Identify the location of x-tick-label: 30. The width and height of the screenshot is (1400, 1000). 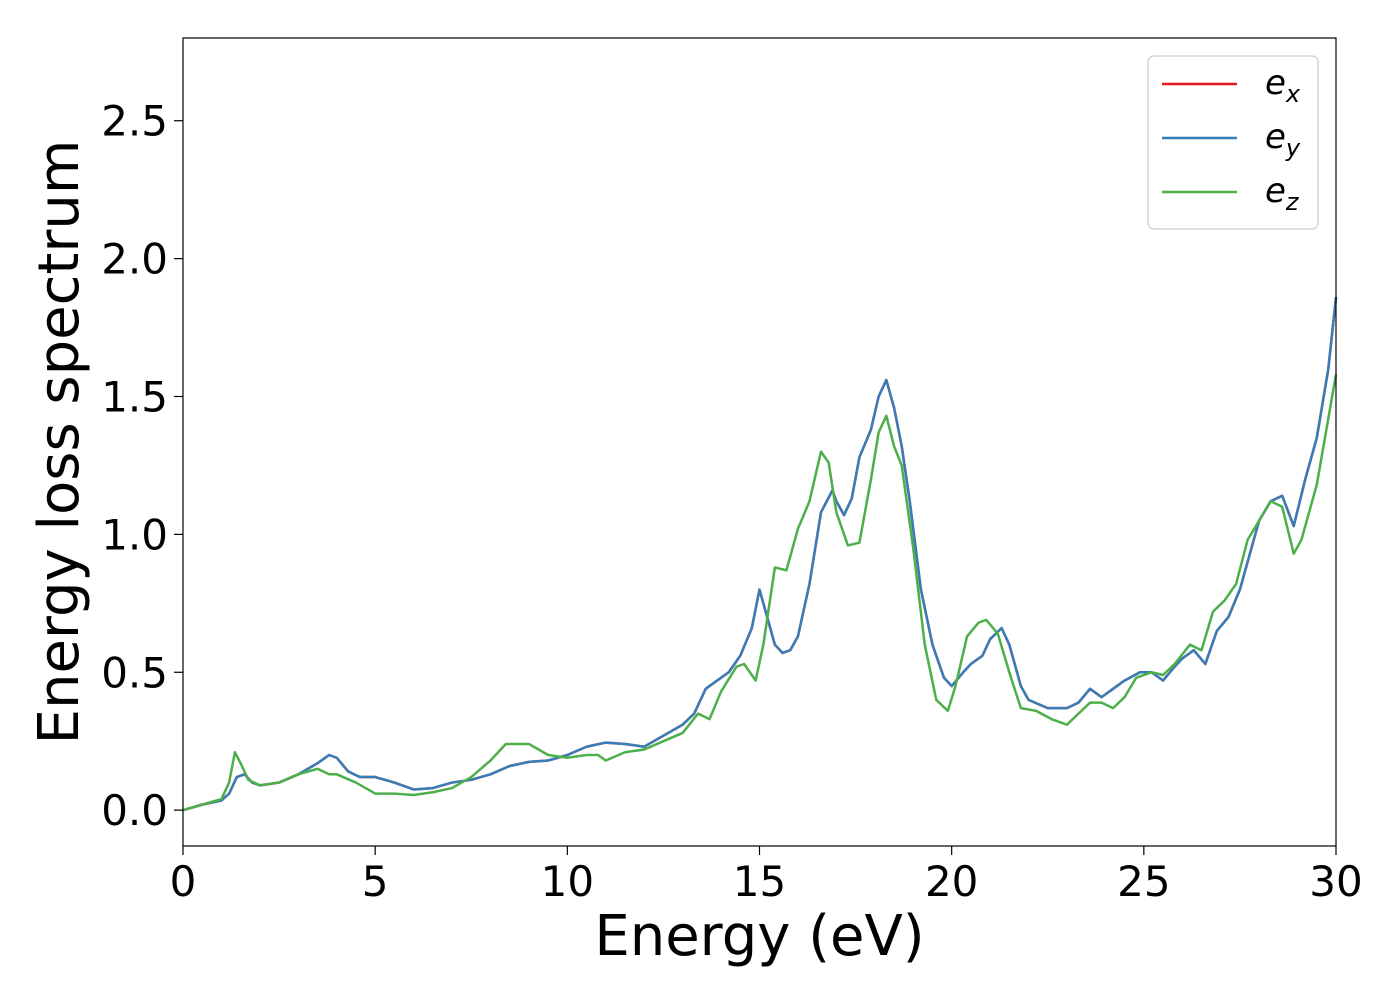
(1335, 881).